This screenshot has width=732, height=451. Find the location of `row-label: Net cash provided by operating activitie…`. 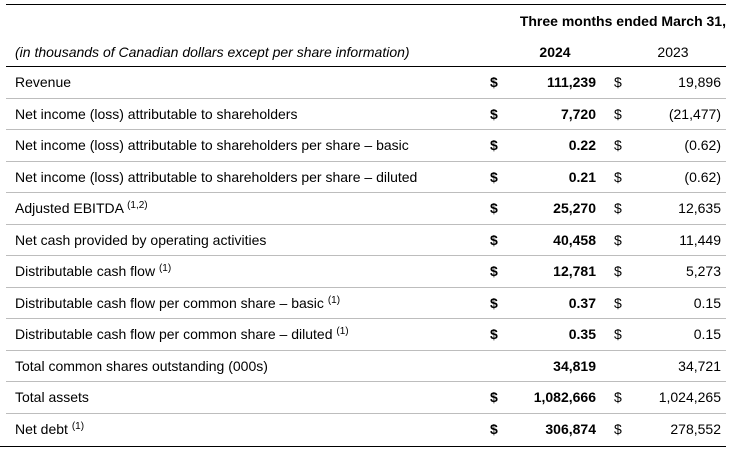

row-label: Net cash provided by operating activitie… is located at coordinates (140, 240).